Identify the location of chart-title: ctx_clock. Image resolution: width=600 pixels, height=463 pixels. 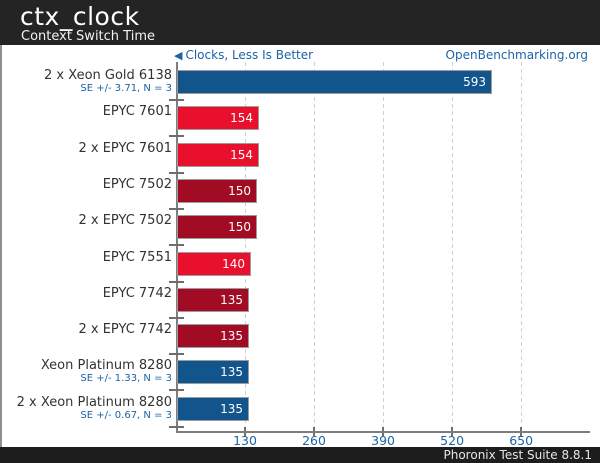
(80, 16).